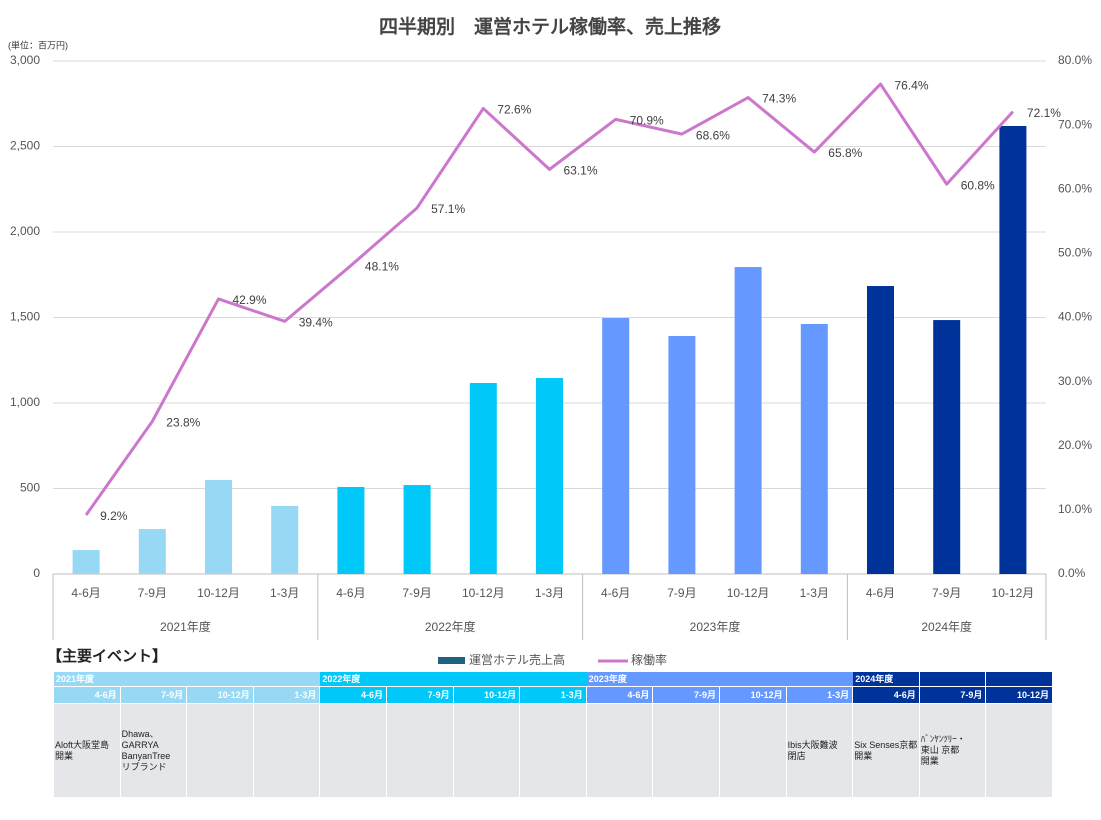 This screenshot has height=820, width=1101. Describe the element at coordinates (1072, 573) in the screenshot. I see `y2-tick-label: 0.0%` at that location.